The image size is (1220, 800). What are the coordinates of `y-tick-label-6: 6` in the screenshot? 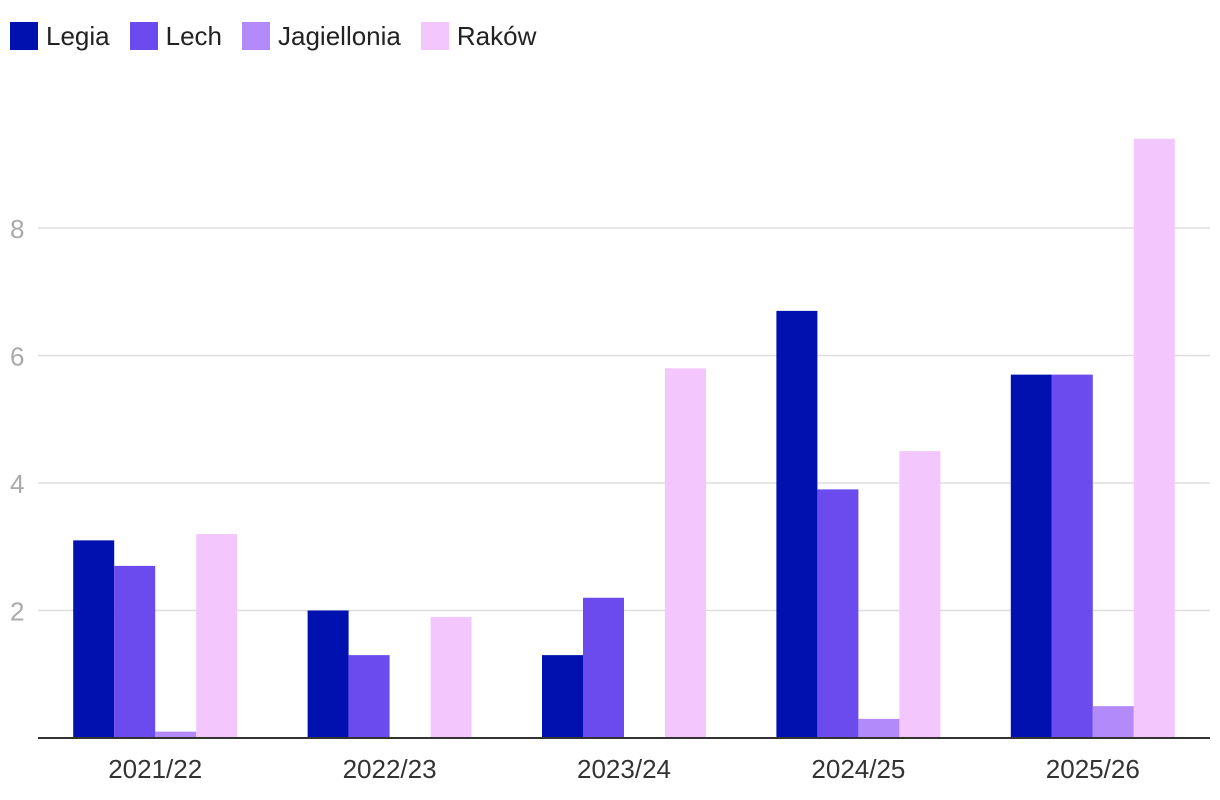 It's located at (17, 357).